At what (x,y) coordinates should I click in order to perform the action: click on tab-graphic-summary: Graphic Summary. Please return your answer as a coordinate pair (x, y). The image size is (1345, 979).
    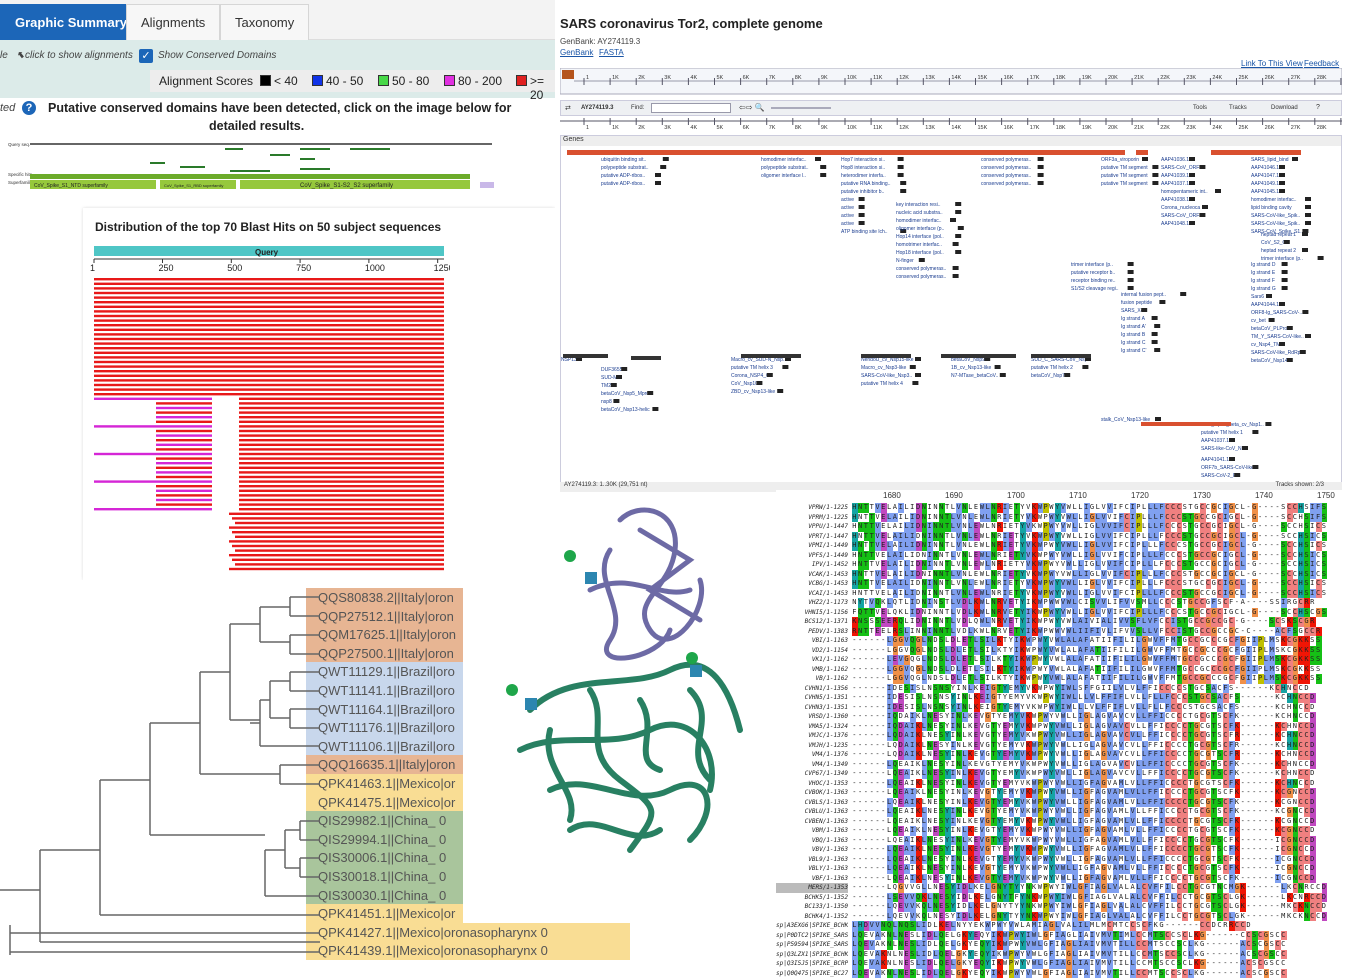
    Looking at the image, I should click on (71, 22).